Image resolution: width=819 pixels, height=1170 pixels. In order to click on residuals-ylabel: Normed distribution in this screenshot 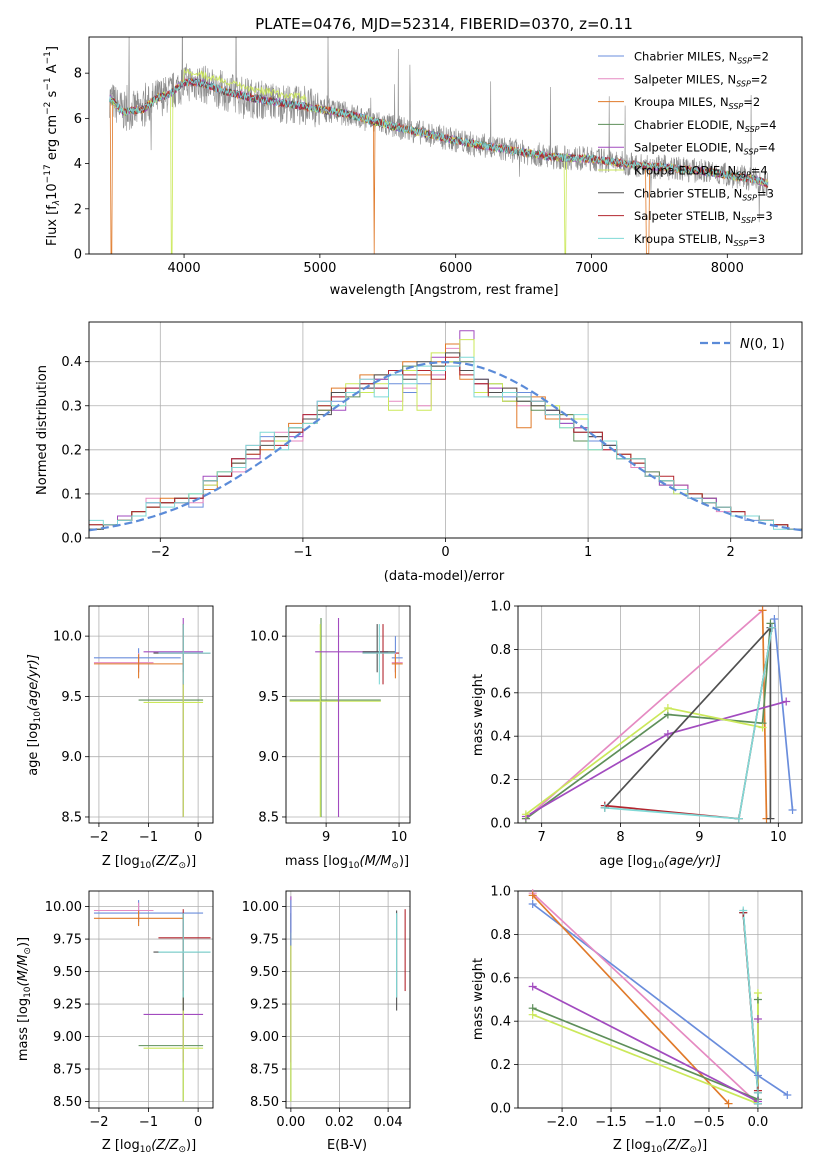, I will do `click(42, 430)`.